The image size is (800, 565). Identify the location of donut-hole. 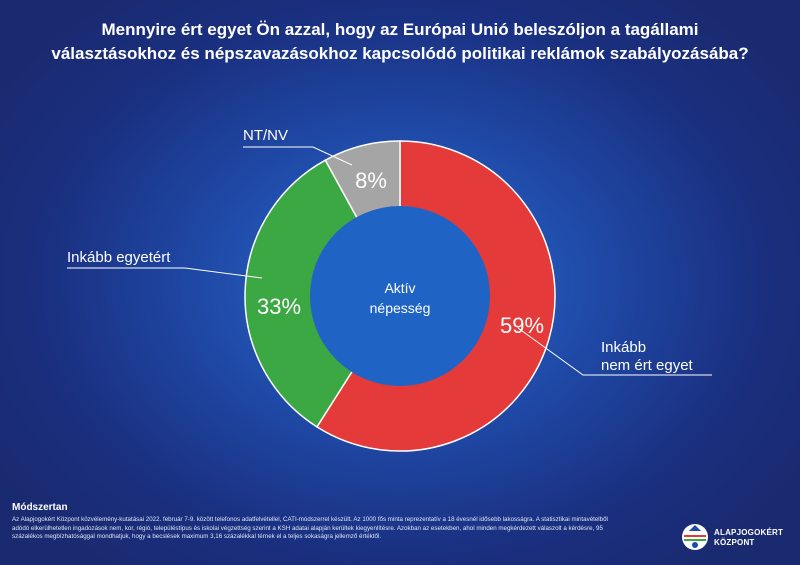
(400, 296).